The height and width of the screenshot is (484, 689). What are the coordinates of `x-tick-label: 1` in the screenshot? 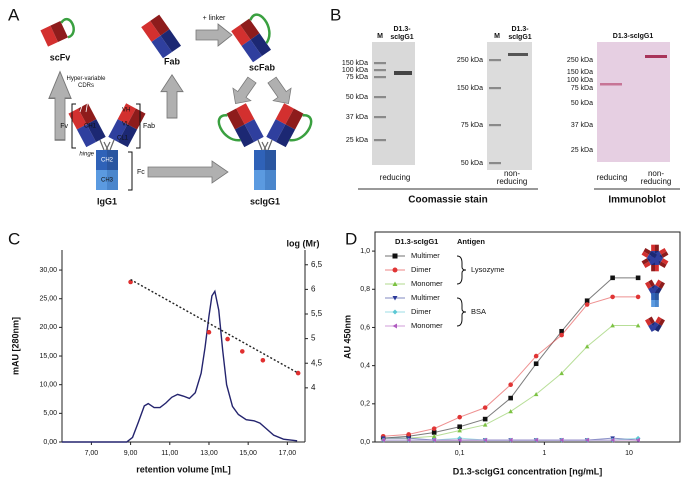 It's located at (544, 453).